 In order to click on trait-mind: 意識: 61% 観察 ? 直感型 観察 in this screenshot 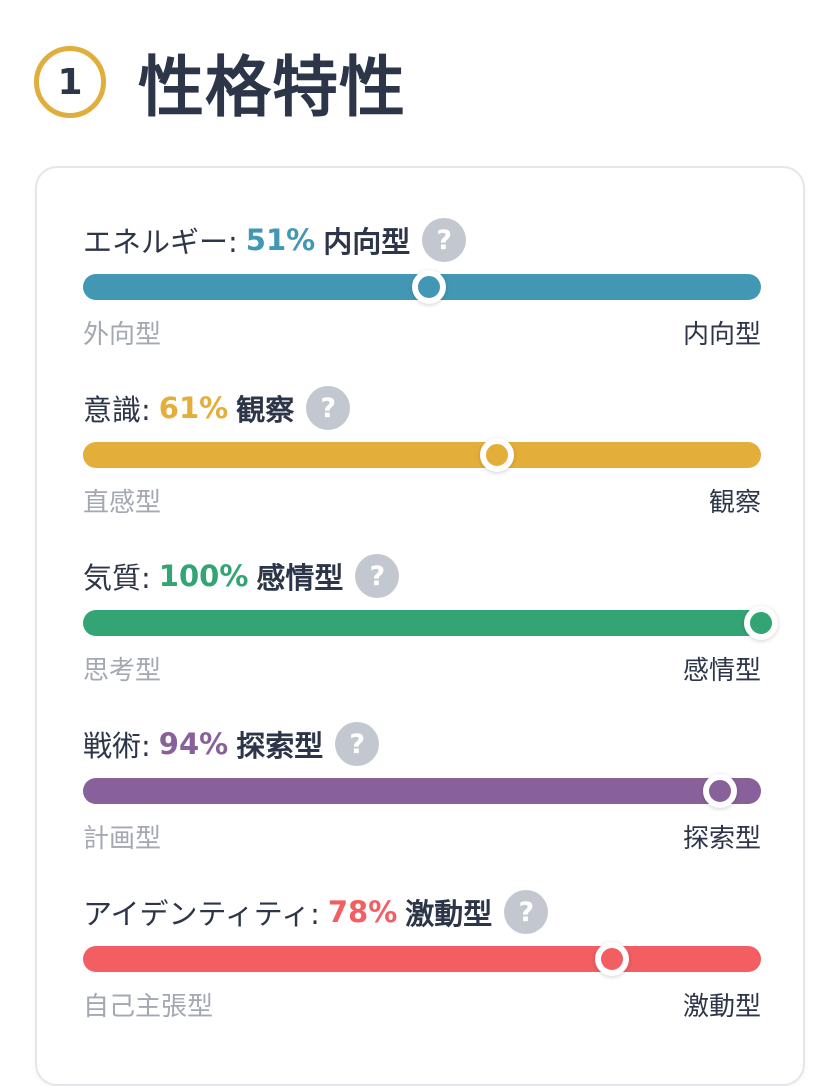, I will do `click(422, 452)`.